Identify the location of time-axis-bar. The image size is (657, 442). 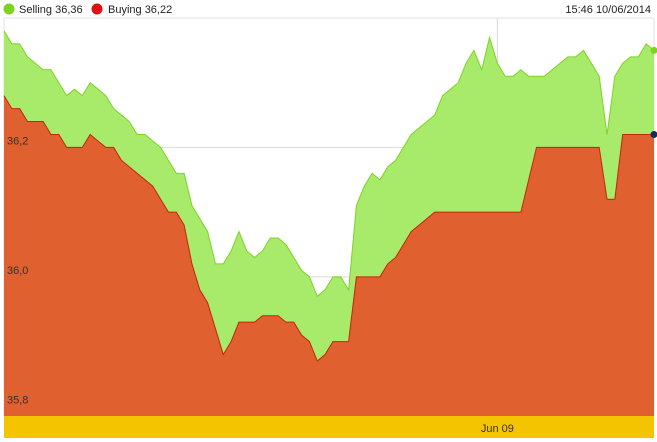
(329, 427).